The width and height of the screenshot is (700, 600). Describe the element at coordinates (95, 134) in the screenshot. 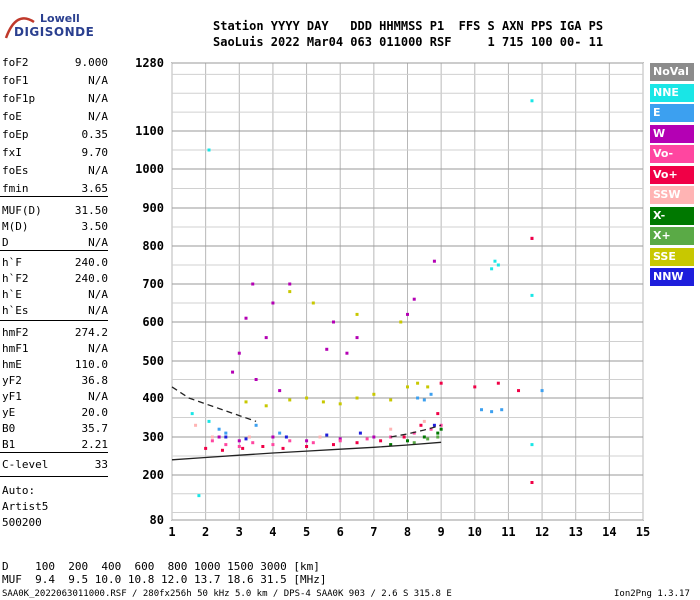

I see `param-value: 0.35` at that location.